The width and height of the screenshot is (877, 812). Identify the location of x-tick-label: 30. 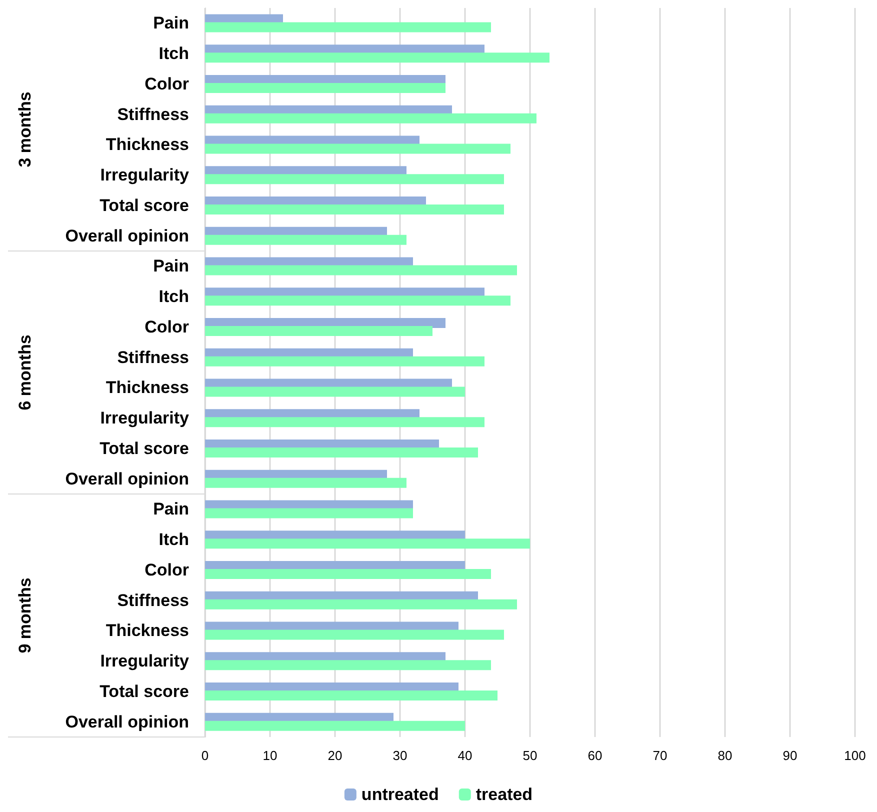
(400, 755).